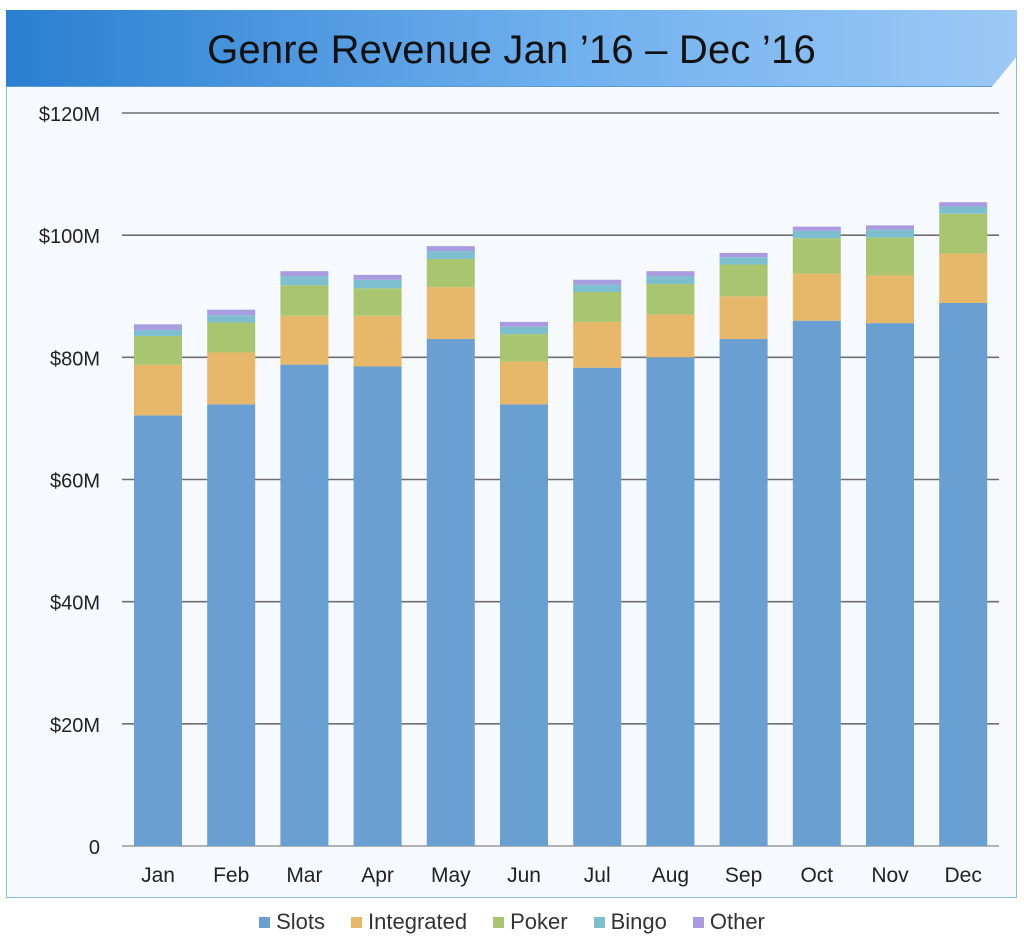  What do you see at coordinates (638, 921) in the screenshot?
I see `legend-label: Bingo` at bounding box center [638, 921].